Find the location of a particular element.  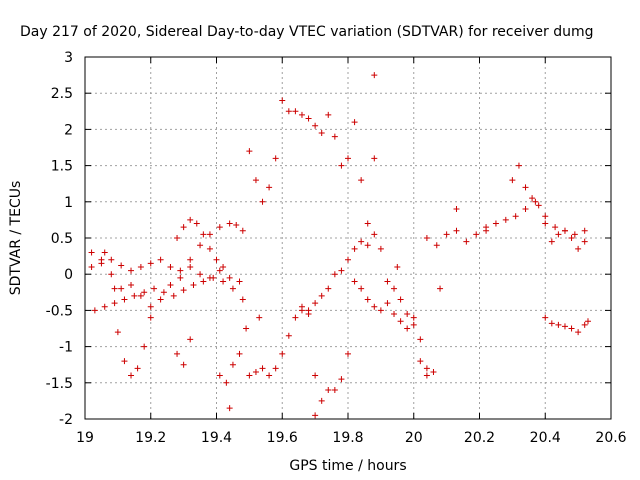

x-tick-label: 19.2 is located at coordinates (150, 438).